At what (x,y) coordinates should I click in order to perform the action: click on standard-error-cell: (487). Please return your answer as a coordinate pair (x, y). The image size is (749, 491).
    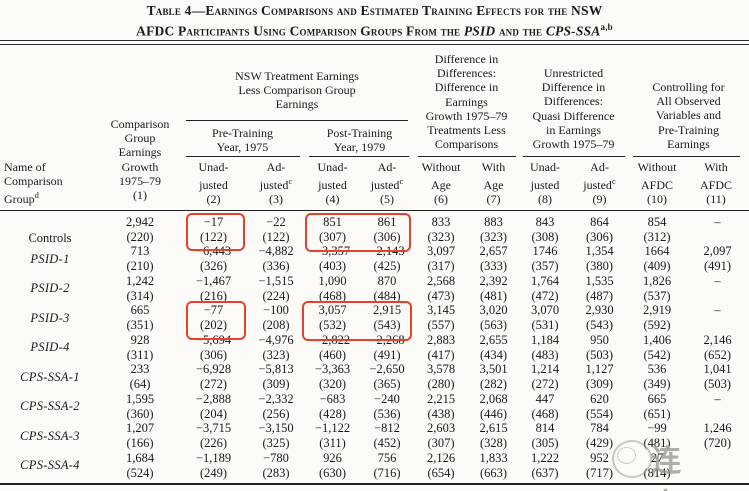
    Looking at the image, I should click on (599, 295).